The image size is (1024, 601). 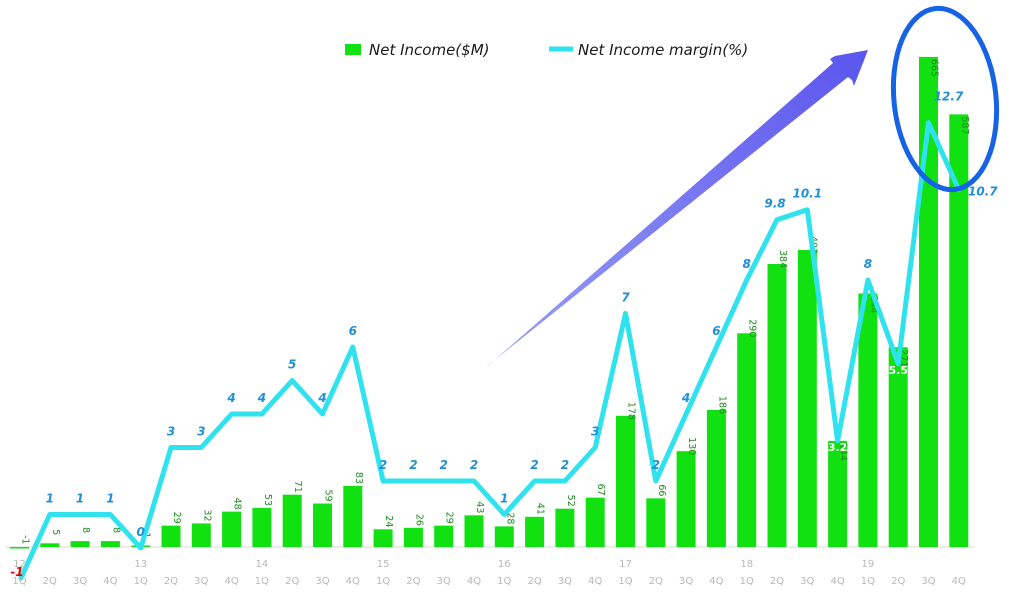 What do you see at coordinates (25, 539) in the screenshot?
I see `bar-value-label-0: -1` at bounding box center [25, 539].